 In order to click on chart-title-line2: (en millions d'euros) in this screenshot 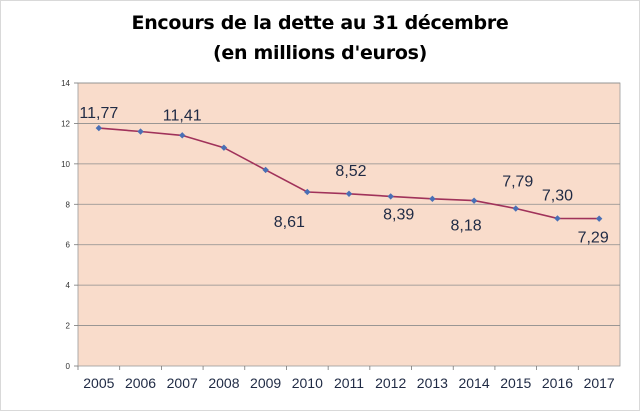, I will do `click(319, 53)`.